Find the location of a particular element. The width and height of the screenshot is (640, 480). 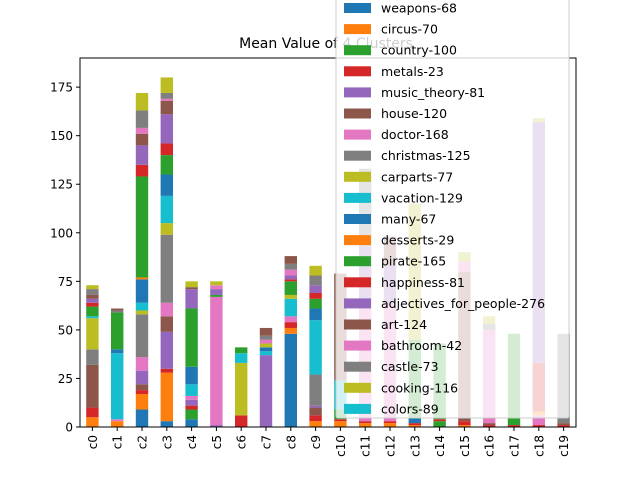

y-tick-label-75: 75 is located at coordinates (65, 282).